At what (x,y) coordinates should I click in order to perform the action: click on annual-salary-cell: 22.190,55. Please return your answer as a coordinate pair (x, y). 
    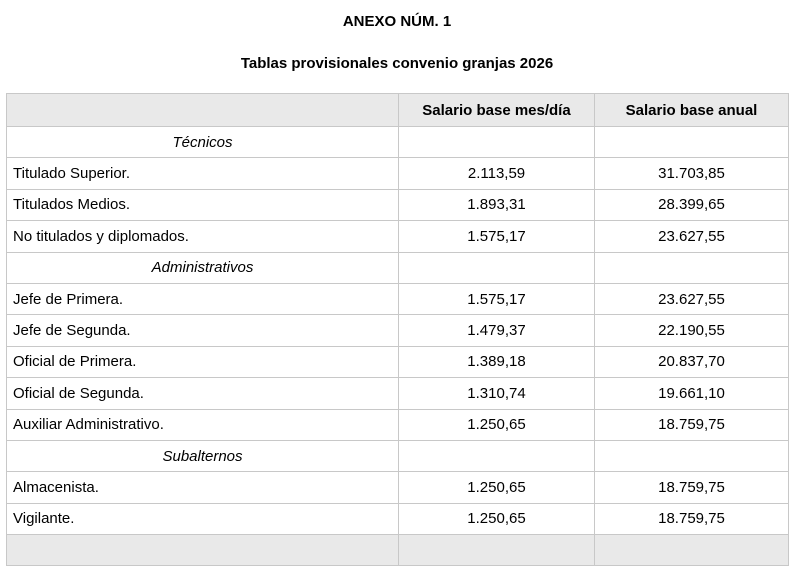
    Looking at the image, I should click on (691, 330).